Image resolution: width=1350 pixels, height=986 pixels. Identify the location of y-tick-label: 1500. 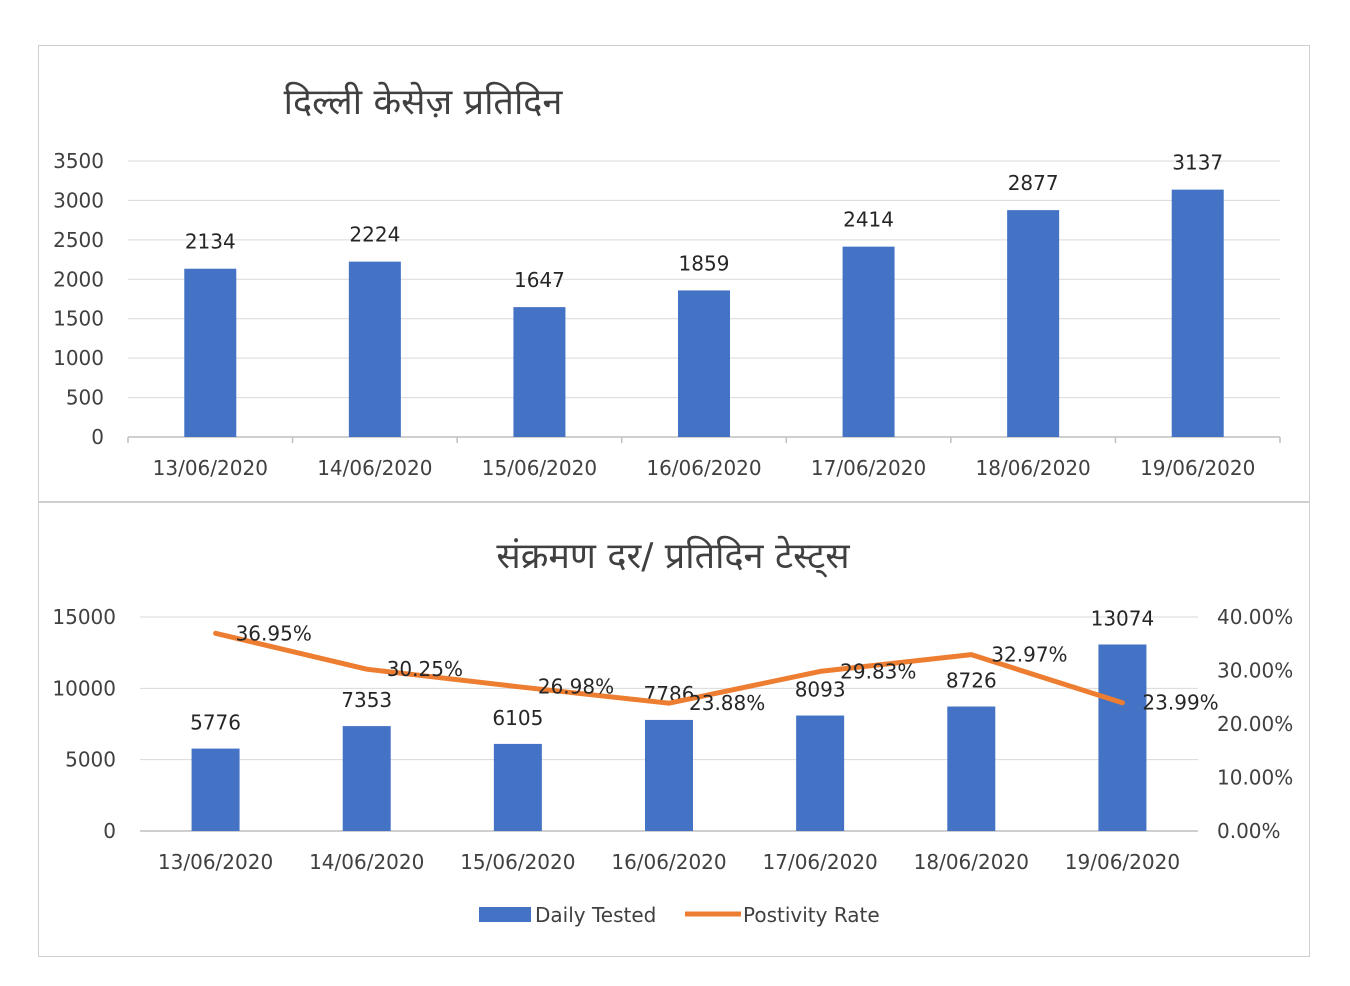
(78, 319).